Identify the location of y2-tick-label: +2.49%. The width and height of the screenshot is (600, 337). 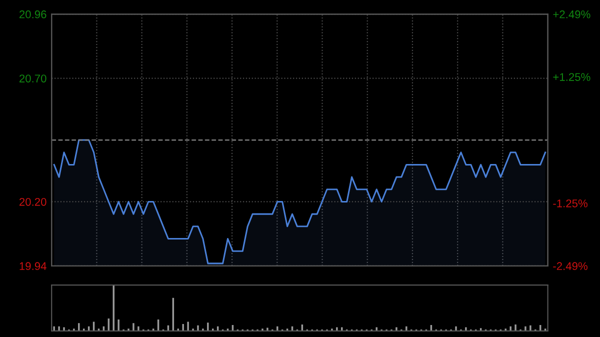
(571, 14).